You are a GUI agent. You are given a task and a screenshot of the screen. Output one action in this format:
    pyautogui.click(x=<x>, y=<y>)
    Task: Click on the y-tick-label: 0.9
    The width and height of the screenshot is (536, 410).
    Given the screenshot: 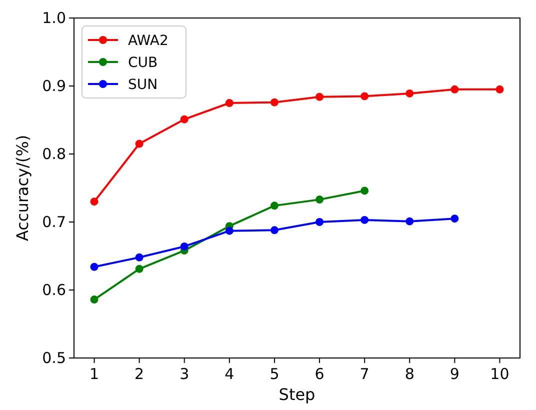 What is the action you would take?
    pyautogui.click(x=54, y=86)
    